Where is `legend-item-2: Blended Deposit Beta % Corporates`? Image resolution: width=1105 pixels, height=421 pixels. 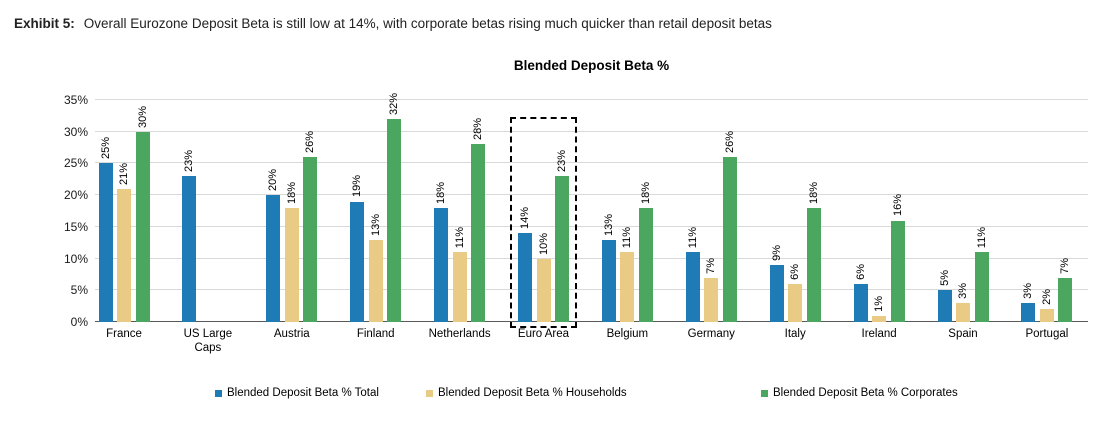
legend-item-2: Blended Deposit Beta % Corporates is located at coordinates (859, 393).